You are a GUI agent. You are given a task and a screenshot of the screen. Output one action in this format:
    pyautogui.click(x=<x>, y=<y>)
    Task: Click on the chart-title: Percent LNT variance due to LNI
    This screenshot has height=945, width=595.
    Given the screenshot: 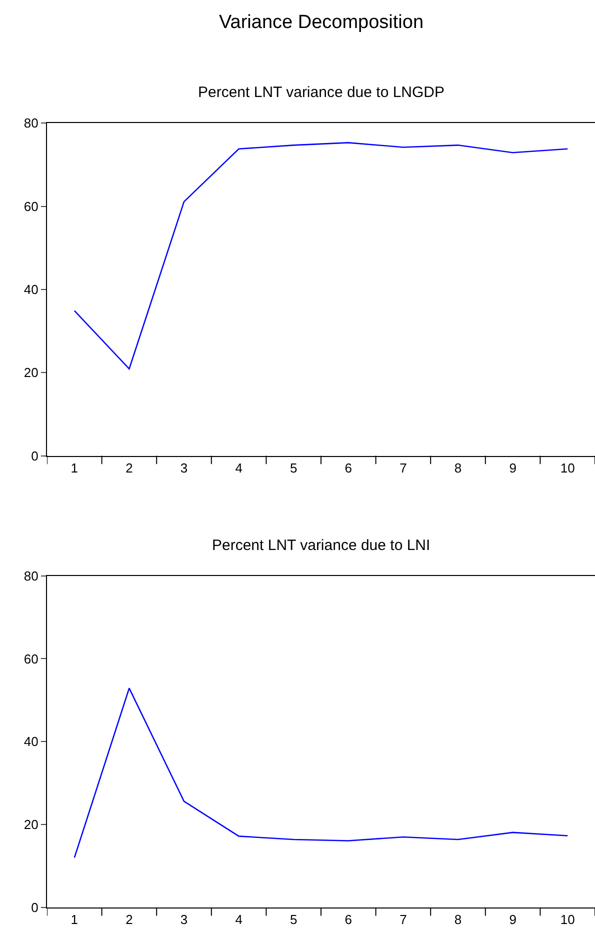 What is the action you would take?
    pyautogui.click(x=321, y=545)
    